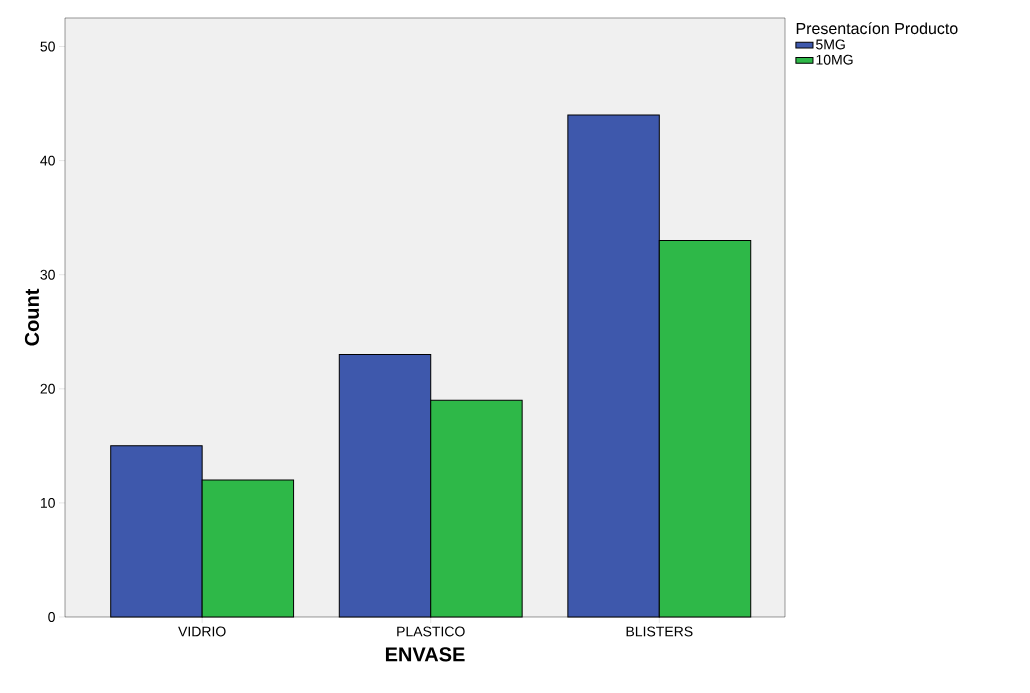 The height and width of the screenshot is (693, 1030). Describe the element at coordinates (431, 631) in the screenshot. I see `x-tick-label: PLASTICO` at that location.